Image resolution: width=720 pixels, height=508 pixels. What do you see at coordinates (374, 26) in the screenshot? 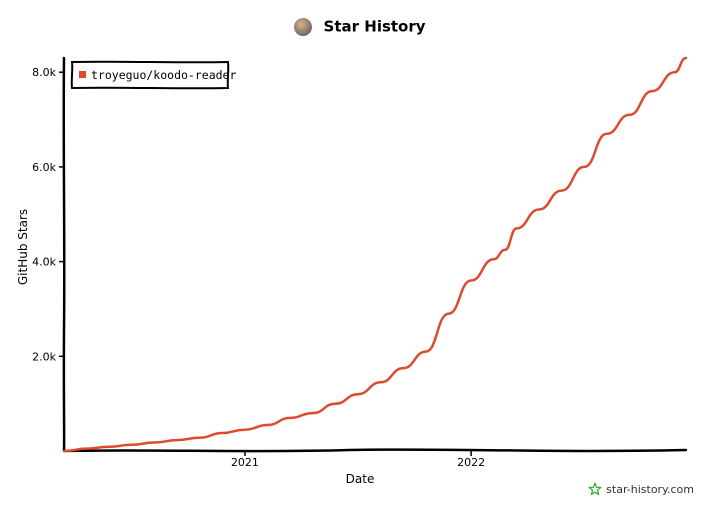
I see `chart-title: Star History` at bounding box center [374, 26].